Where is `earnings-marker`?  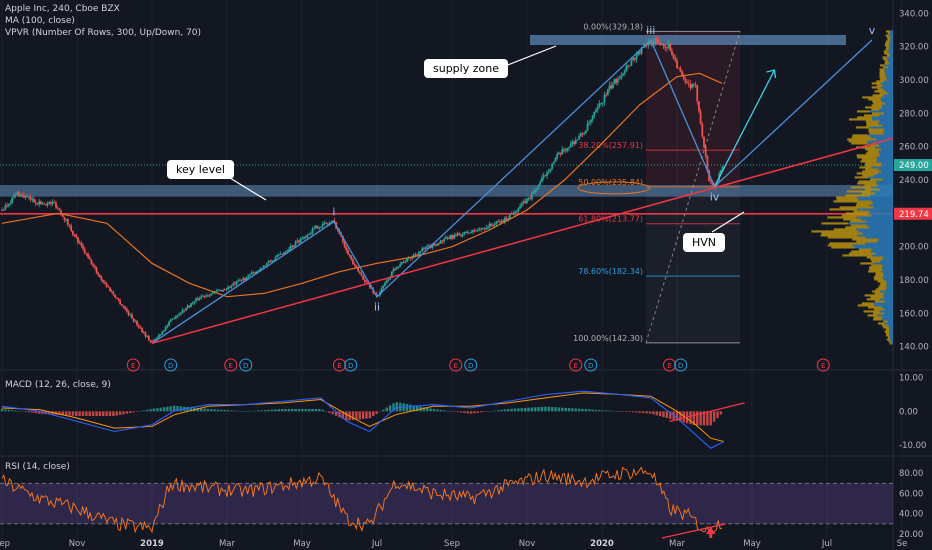 earnings-marker is located at coordinates (576, 365).